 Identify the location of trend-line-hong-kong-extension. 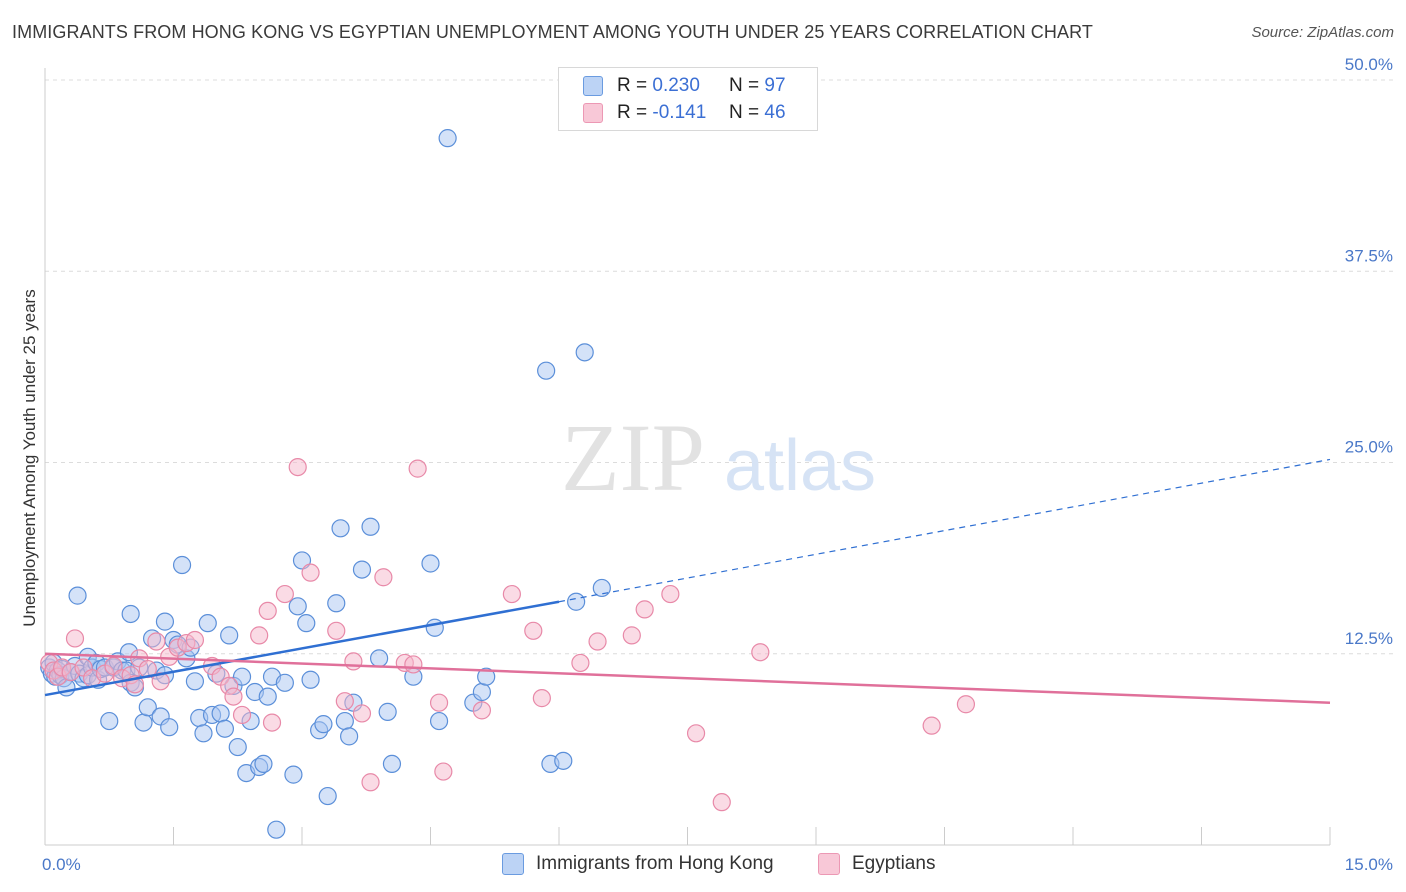
(944, 530).